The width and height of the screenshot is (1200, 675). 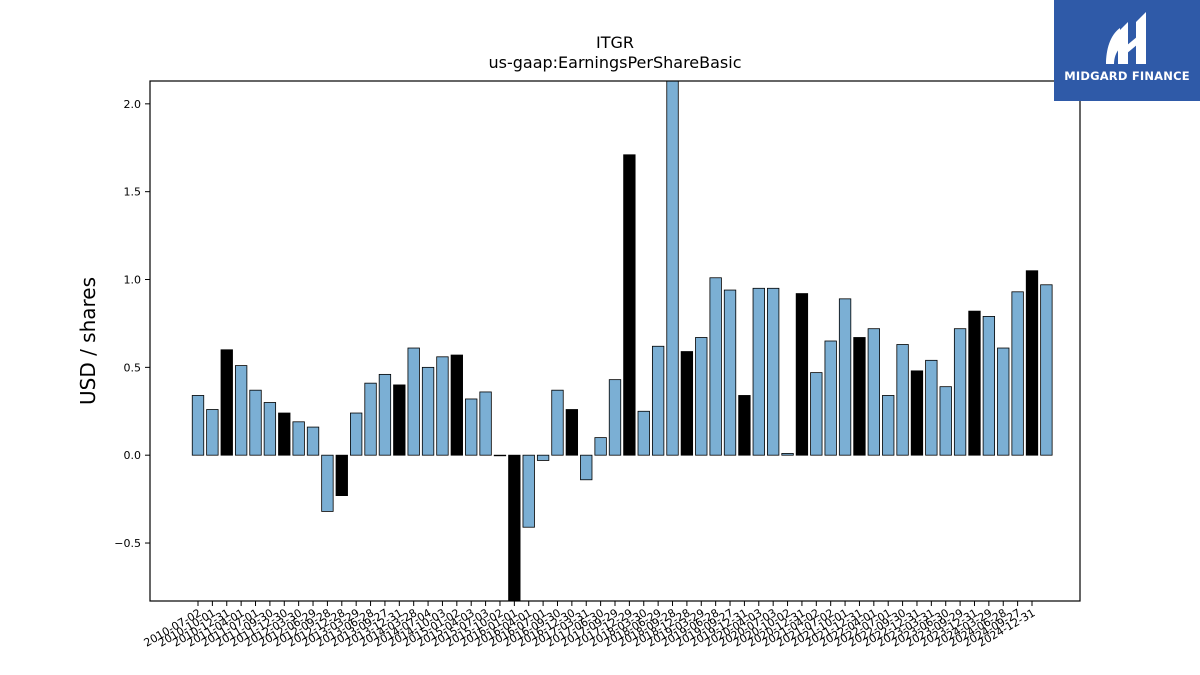 I want to click on chart-title: ITGR, so click(x=615, y=42).